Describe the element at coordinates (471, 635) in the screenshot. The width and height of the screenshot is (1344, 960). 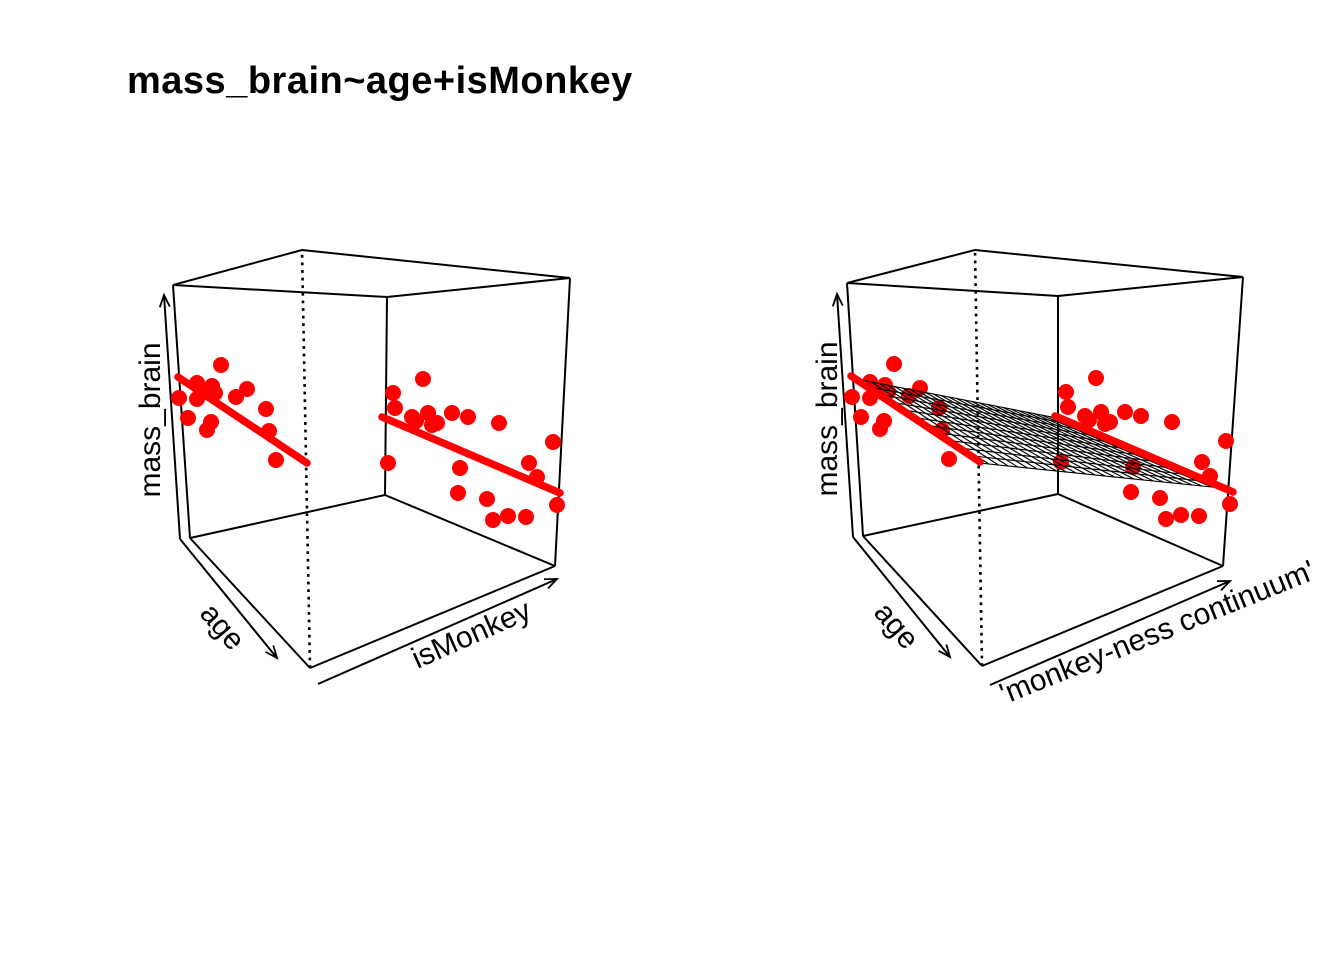
I see `y-axis-label: isMonkey` at that location.